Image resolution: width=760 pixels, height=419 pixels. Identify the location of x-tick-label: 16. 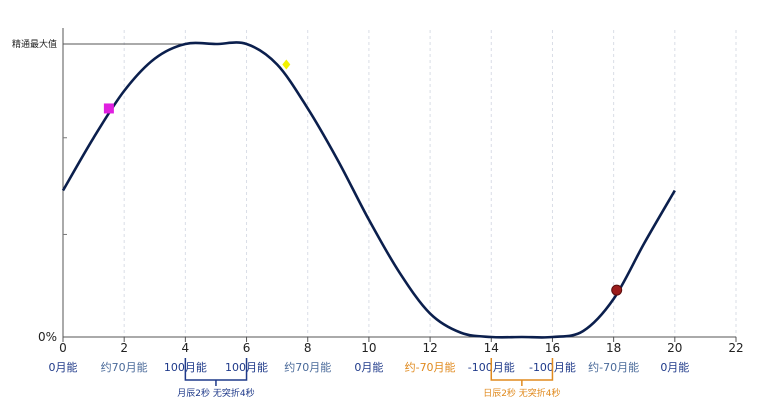
(552, 348).